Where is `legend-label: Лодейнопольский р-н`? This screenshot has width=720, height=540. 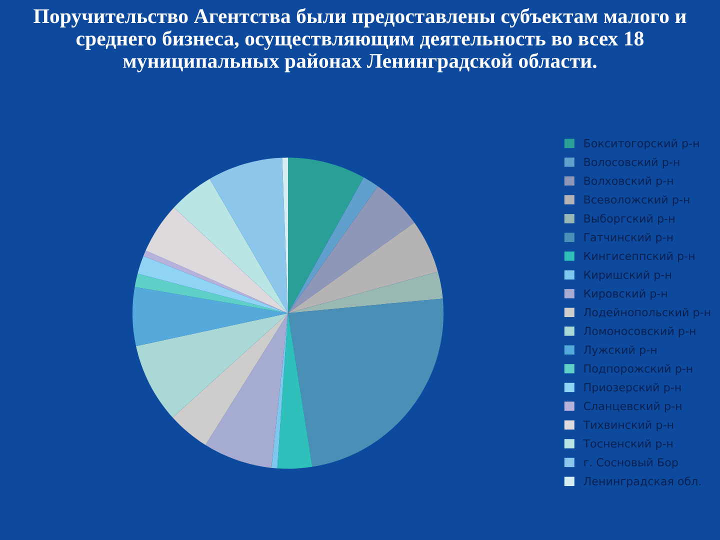 legend-label: Лодейнопольский р-н is located at coordinates (647, 313).